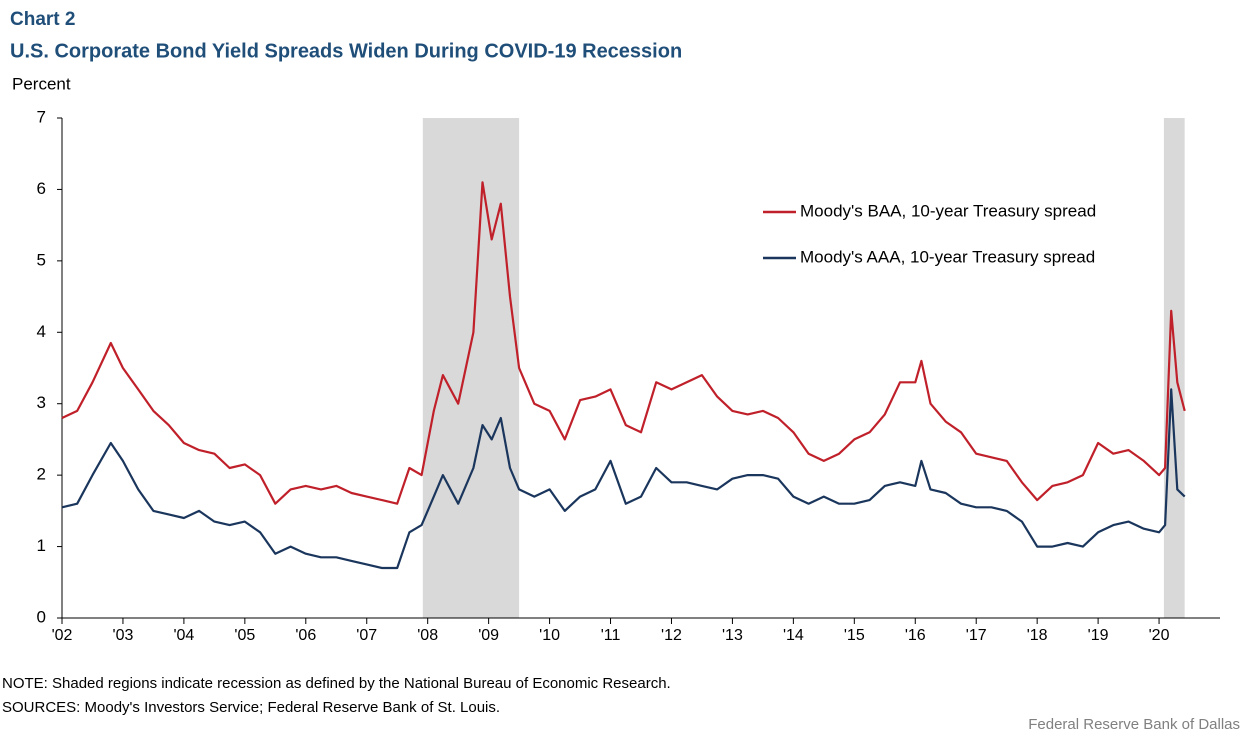 The height and width of the screenshot is (737, 1247). I want to click on y-tick-label: 5, so click(41, 259).